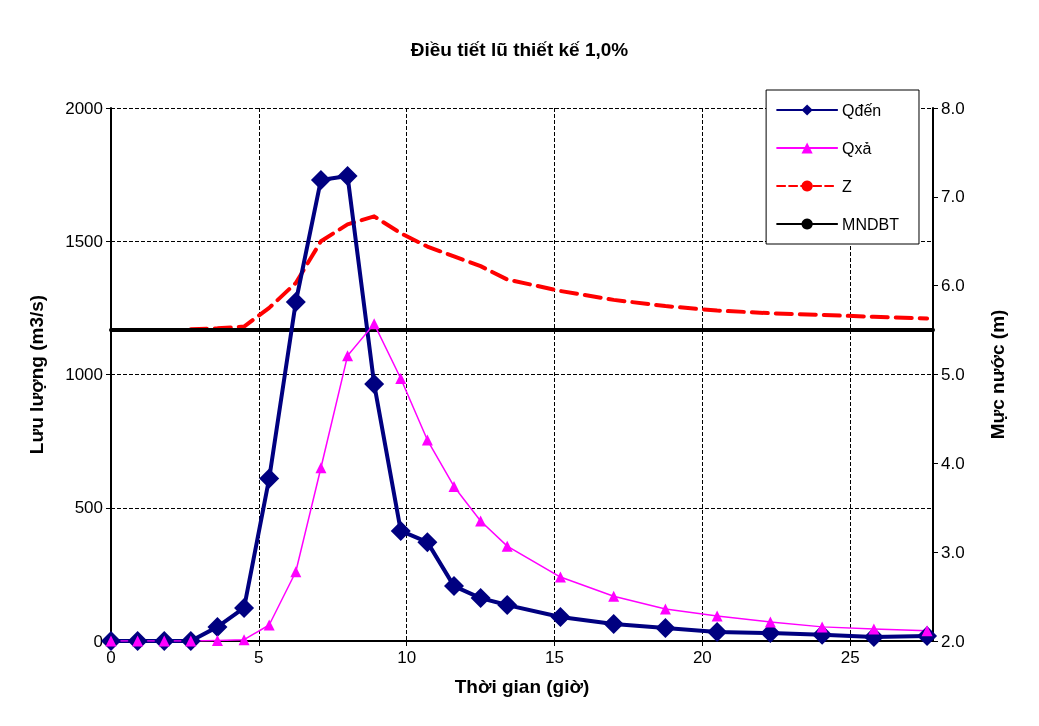  I want to click on x-axis-title: Thời gian (giờ), so click(522, 686).